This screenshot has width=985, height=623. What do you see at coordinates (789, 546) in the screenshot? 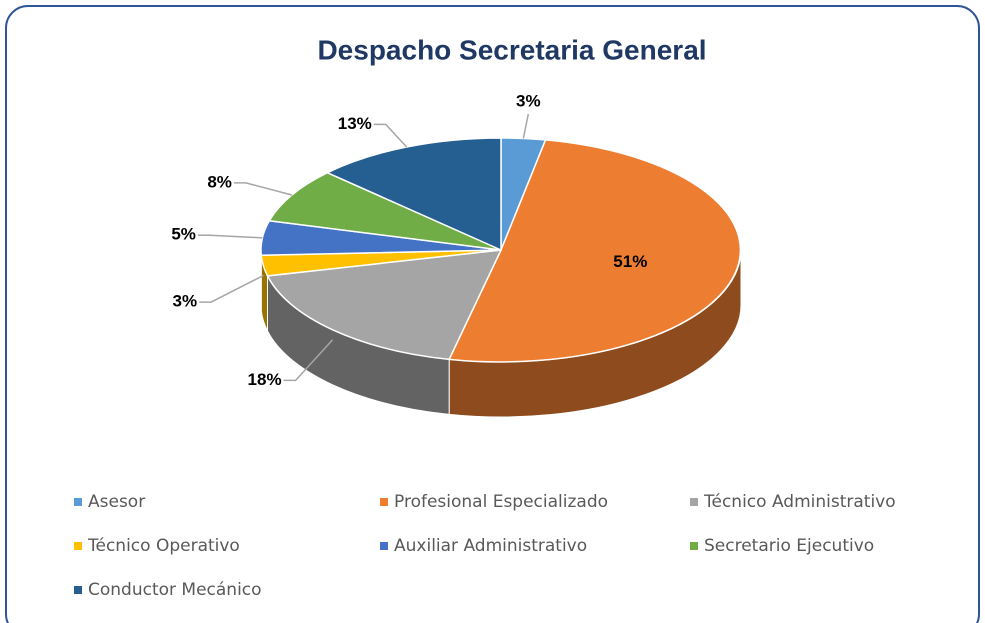
I see `legend-label: Secretario Ejecutivo` at bounding box center [789, 546].